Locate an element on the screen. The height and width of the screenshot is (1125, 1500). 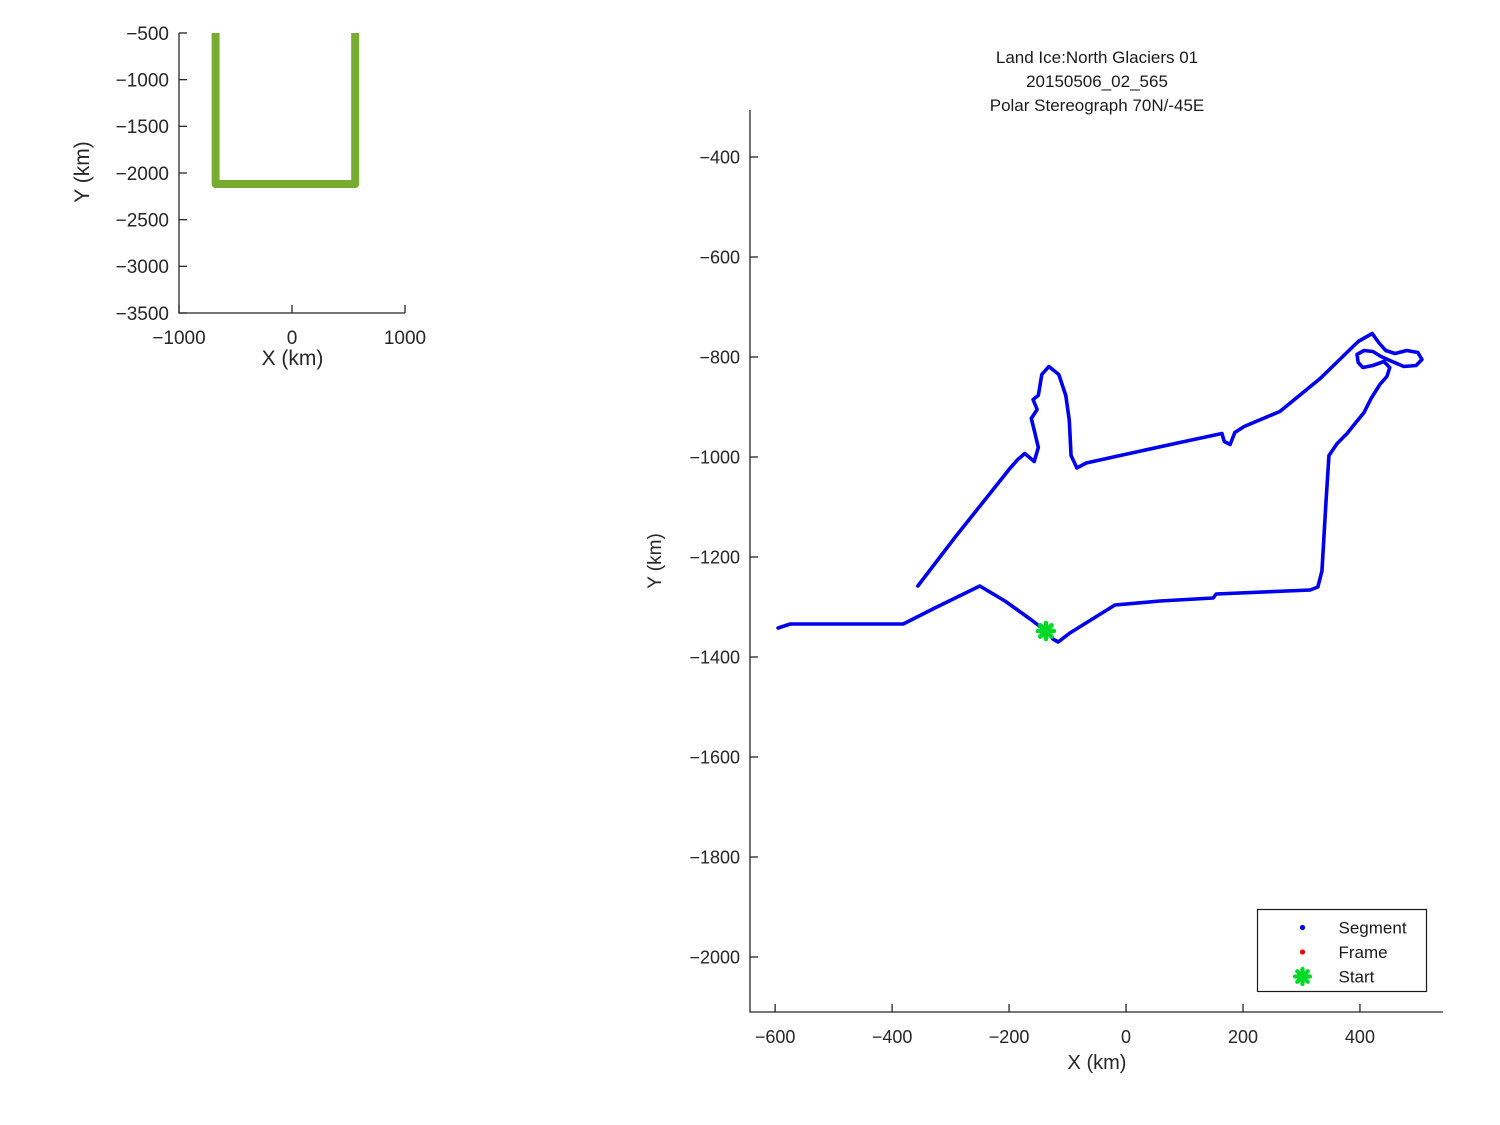
flight-y-axis-label: Y (km) is located at coordinates (655, 561).